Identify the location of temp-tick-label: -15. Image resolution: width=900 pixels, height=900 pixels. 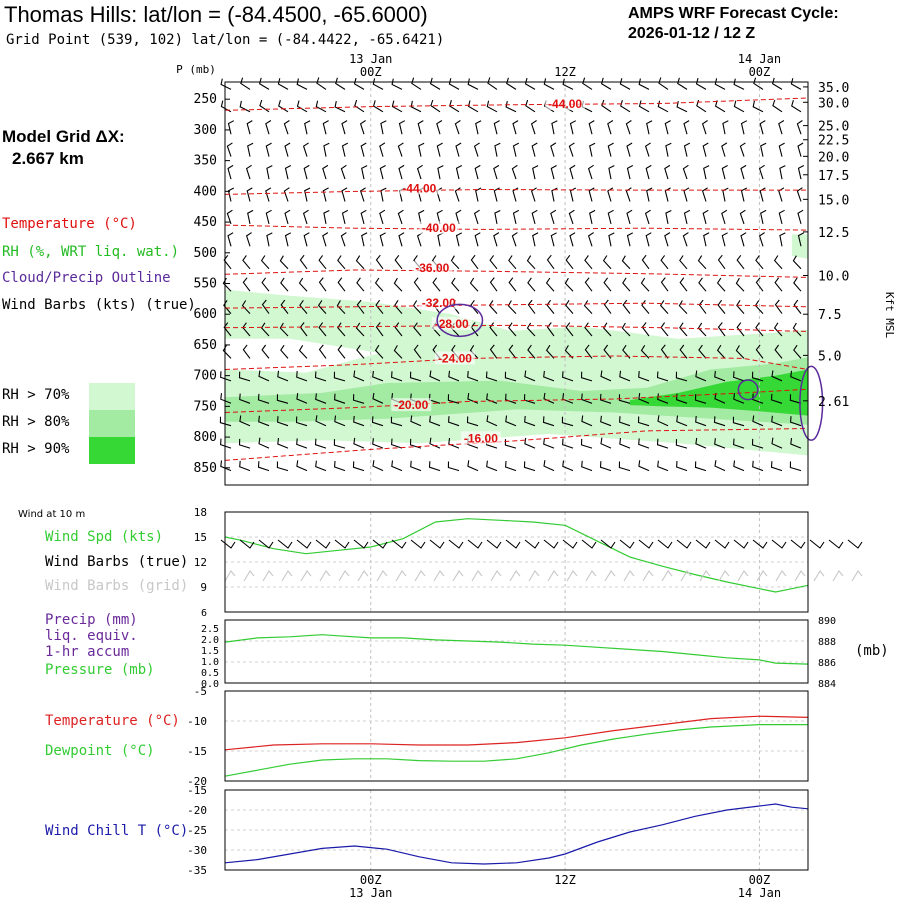
(197, 751).